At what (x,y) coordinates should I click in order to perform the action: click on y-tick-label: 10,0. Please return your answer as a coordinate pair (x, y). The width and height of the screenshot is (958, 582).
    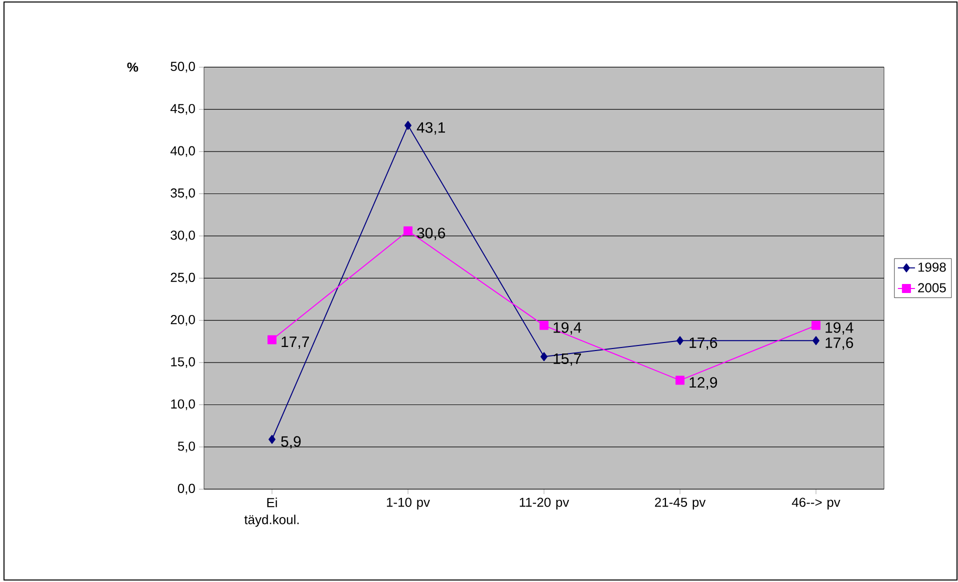
    Looking at the image, I should click on (183, 404).